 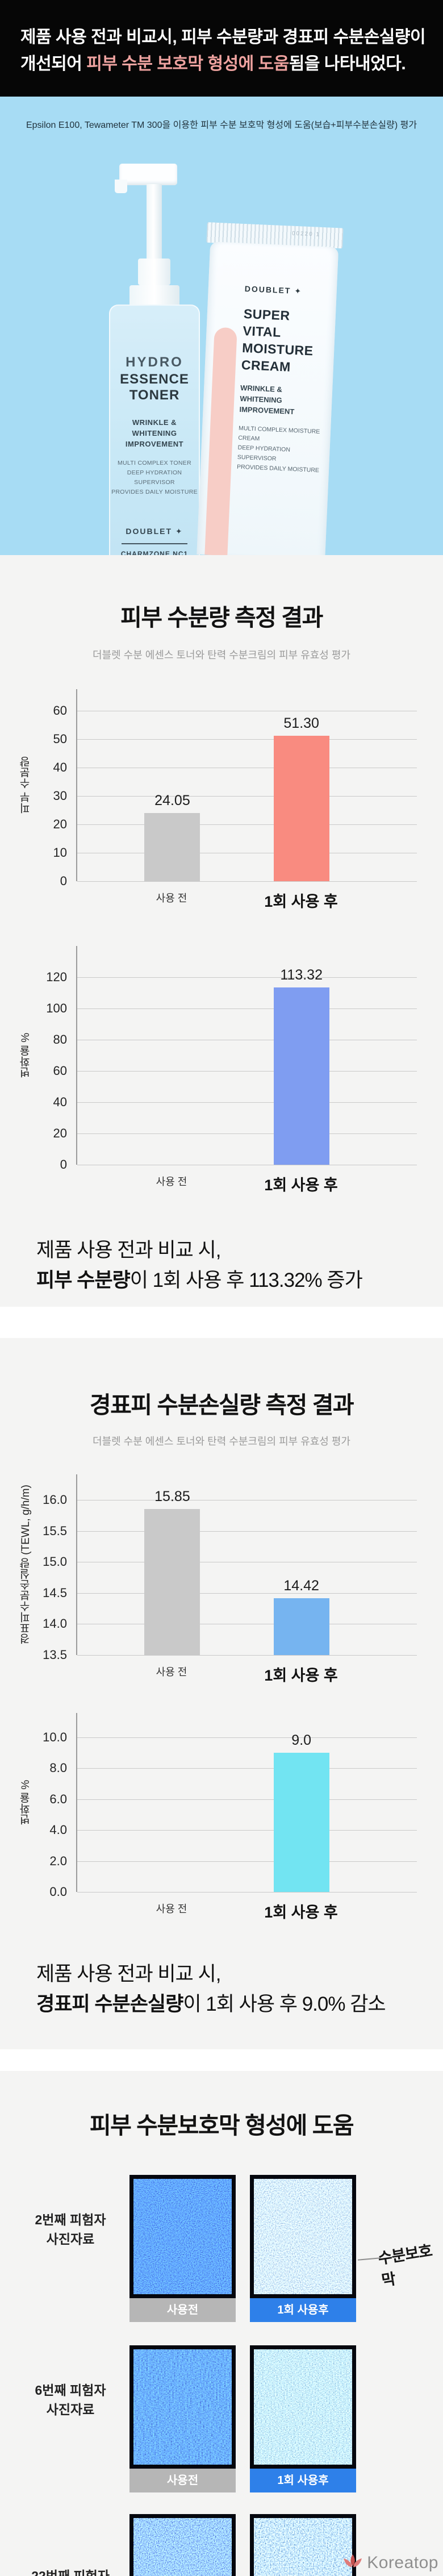 I want to click on y-tick-label: 20, so click(x=60, y=824).